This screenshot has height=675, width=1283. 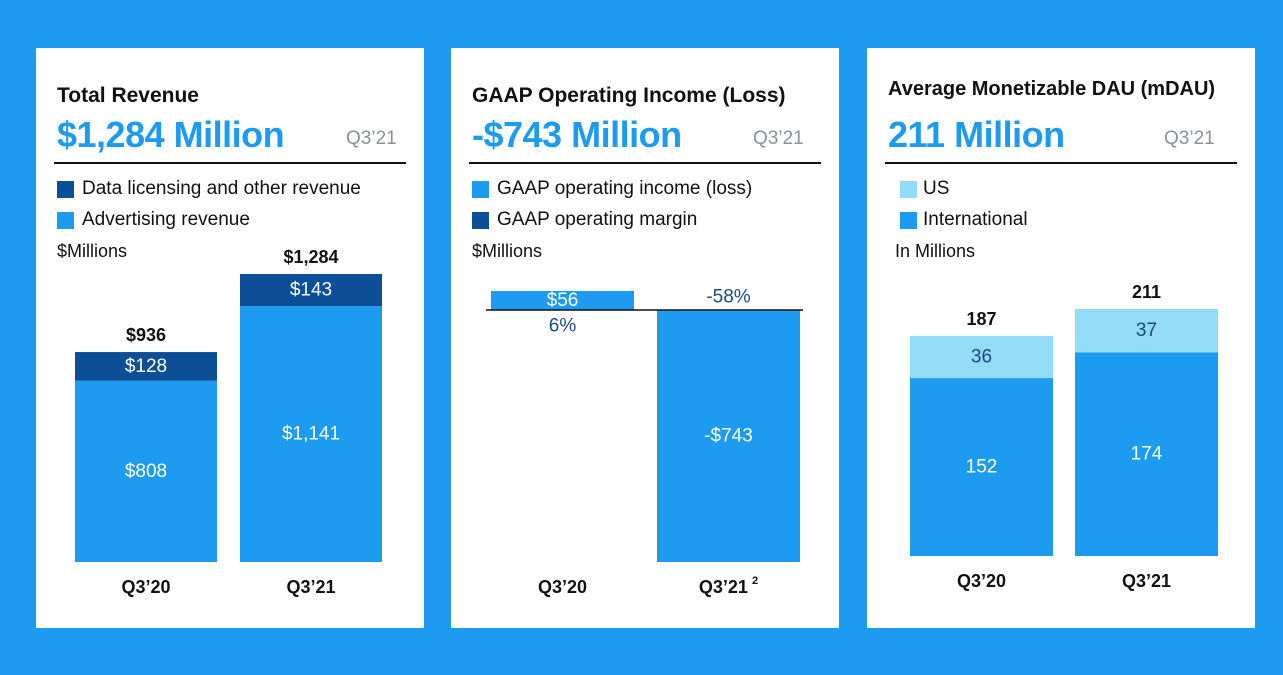 I want to click on legend-item-data-licensing: Data licensing and other revenue, so click(x=209, y=189).